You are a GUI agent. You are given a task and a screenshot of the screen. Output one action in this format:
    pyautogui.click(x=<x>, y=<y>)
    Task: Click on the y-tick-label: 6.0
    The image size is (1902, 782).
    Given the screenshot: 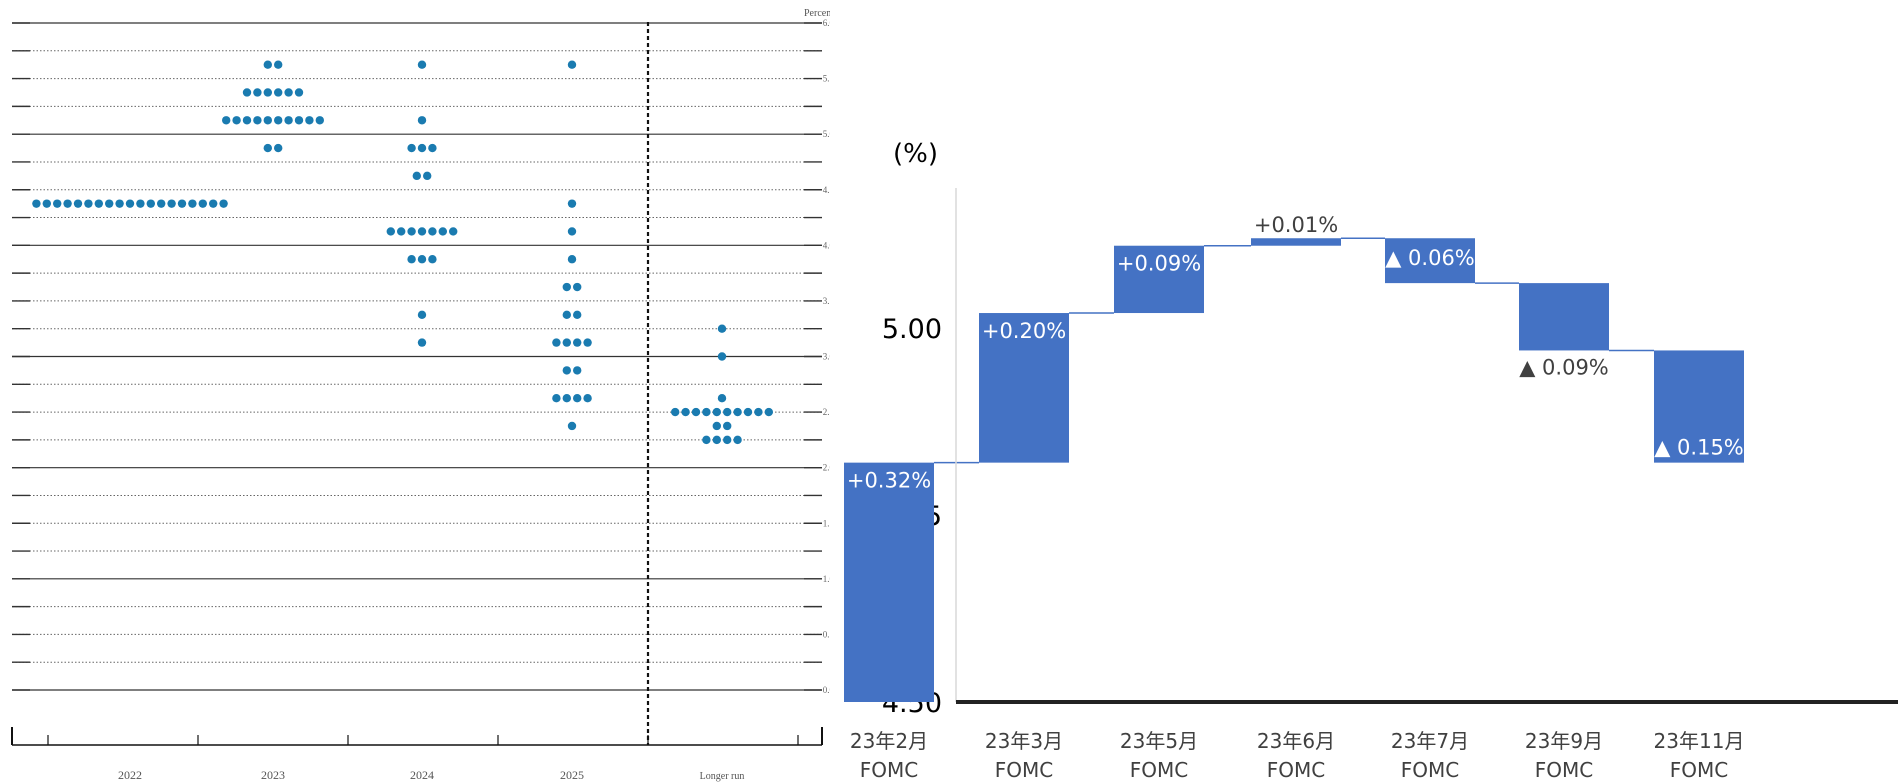 What is the action you would take?
    pyautogui.click(x=826, y=23)
    